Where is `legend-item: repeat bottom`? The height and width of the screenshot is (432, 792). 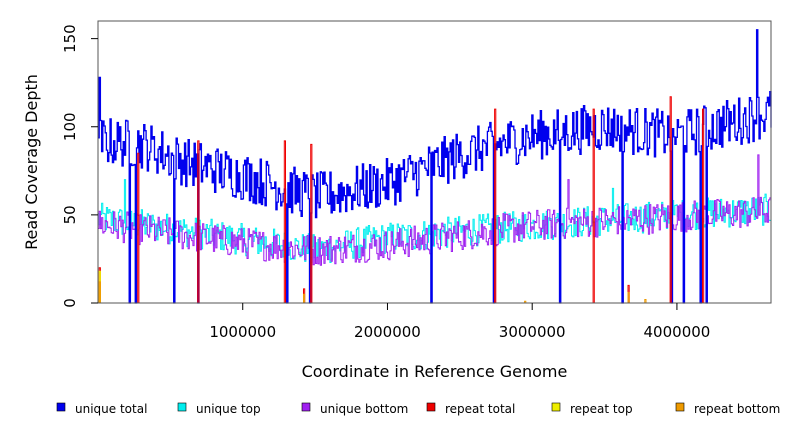
legend-item: repeat bottom is located at coordinates (727, 409).